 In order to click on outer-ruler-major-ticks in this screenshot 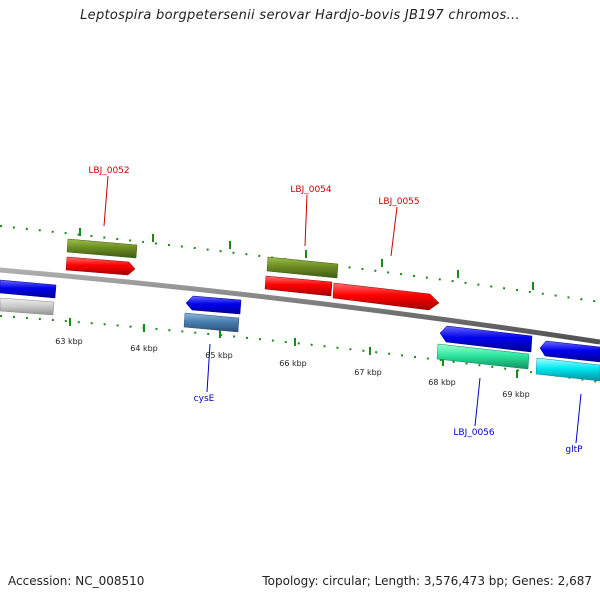, I will do `click(306, 259)`.